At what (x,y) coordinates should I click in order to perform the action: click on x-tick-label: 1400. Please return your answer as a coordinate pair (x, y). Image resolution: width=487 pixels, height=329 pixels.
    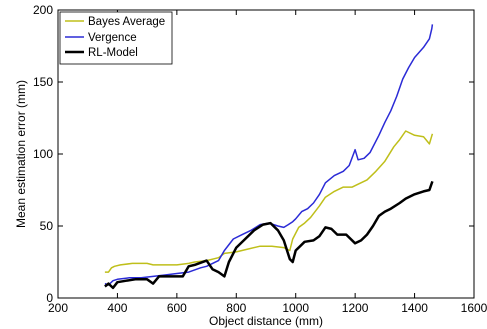
    Looking at the image, I should click on (414, 308).